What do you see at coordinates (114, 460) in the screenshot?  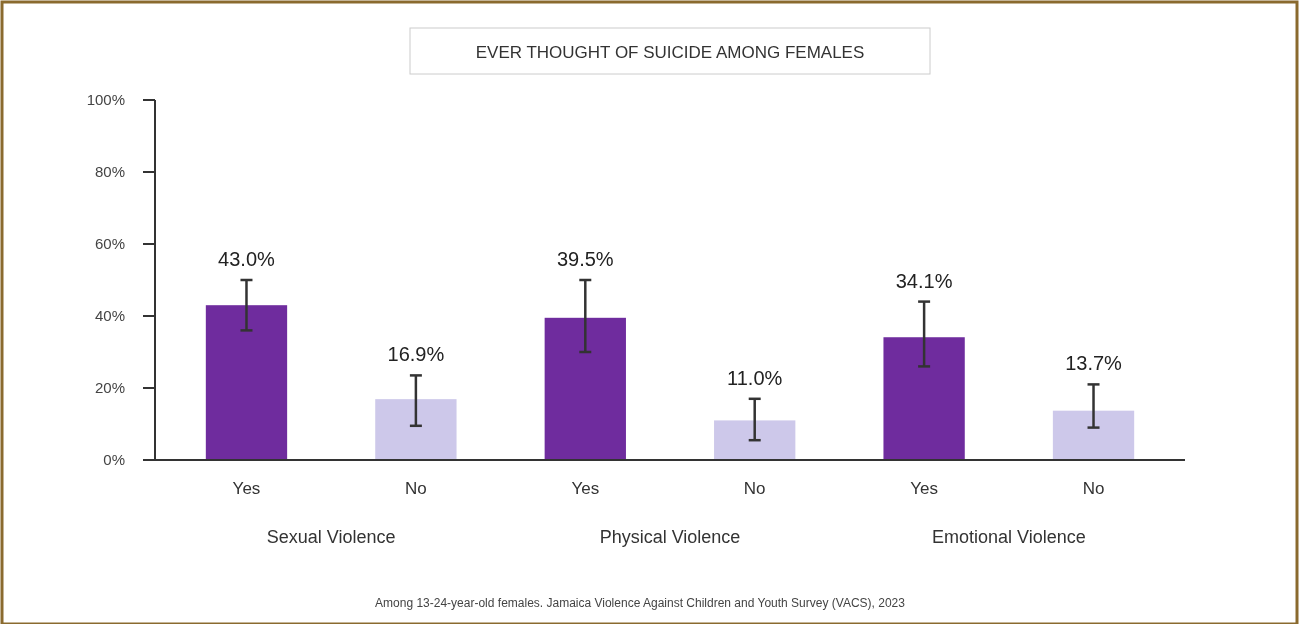 I see `y-tick-label: 0%` at bounding box center [114, 460].